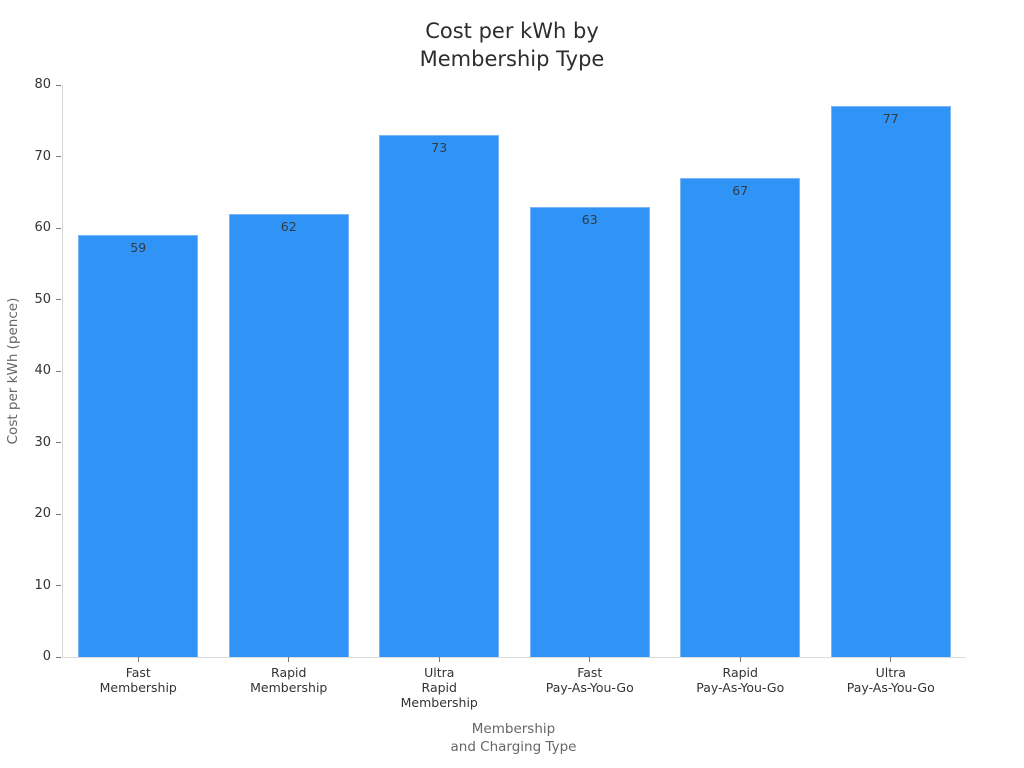 This screenshot has width=1024, height=768. Describe the element at coordinates (289, 680) in the screenshot. I see `x-tick-label: Rapid Membership` at that location.